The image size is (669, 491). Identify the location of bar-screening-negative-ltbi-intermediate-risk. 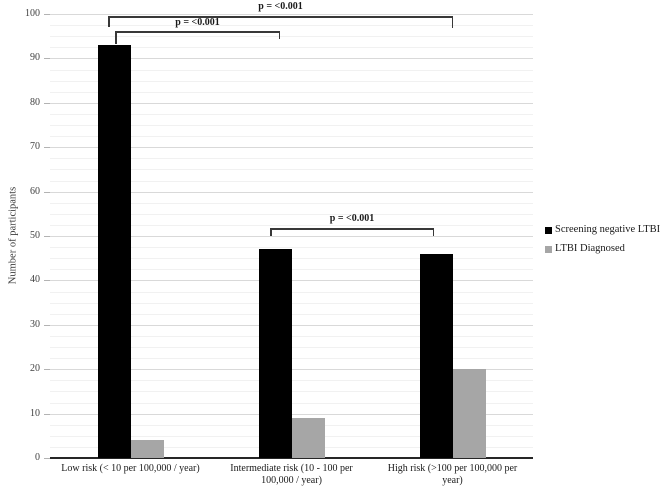
(275, 353).